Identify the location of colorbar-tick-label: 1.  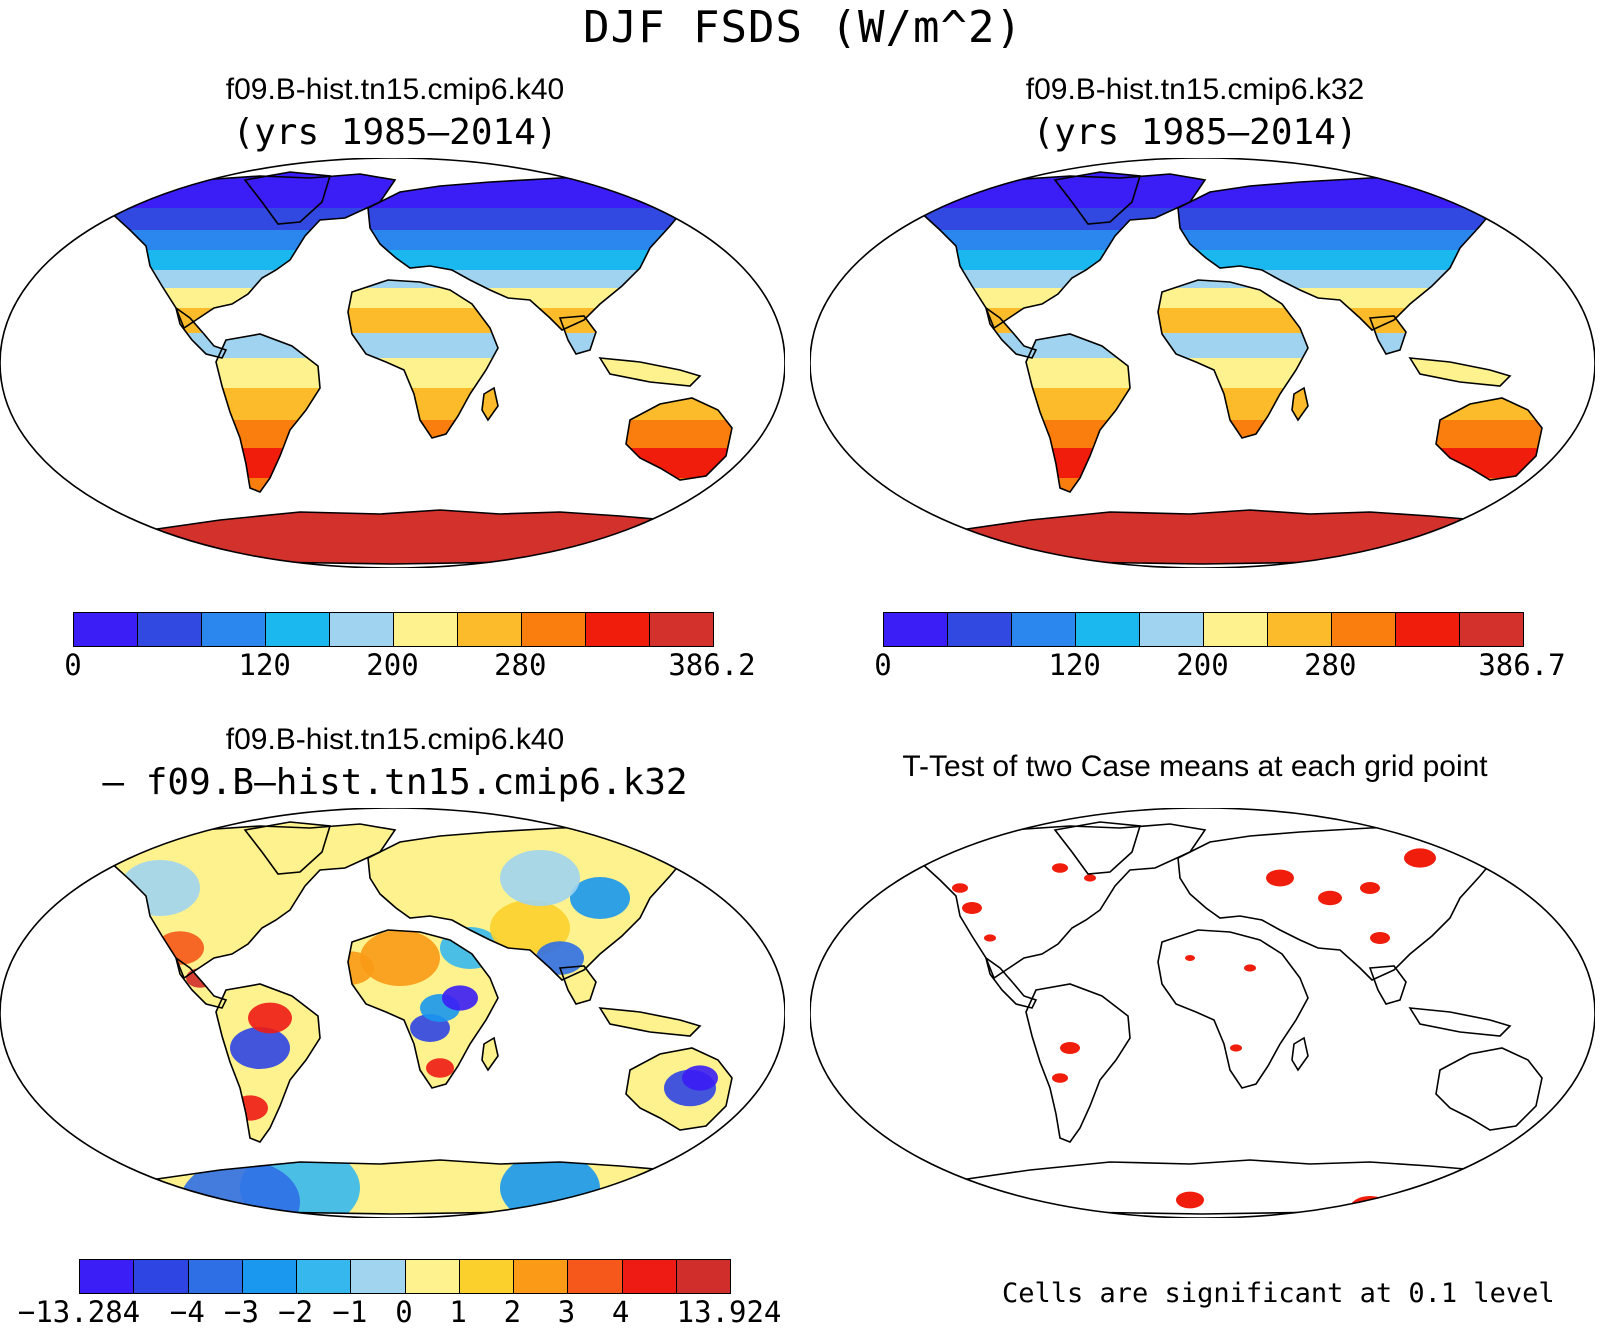
(458, 1312).